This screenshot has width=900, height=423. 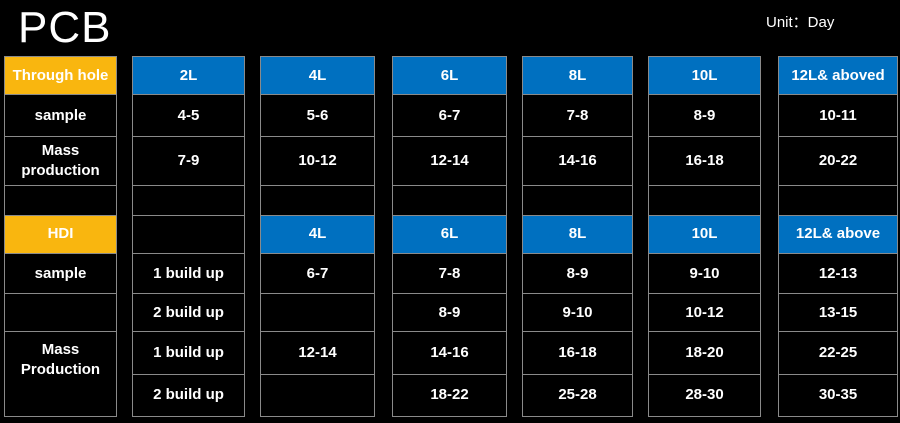 What do you see at coordinates (838, 234) in the screenshot?
I see `hdi-header-12l: 12L& above` at bounding box center [838, 234].